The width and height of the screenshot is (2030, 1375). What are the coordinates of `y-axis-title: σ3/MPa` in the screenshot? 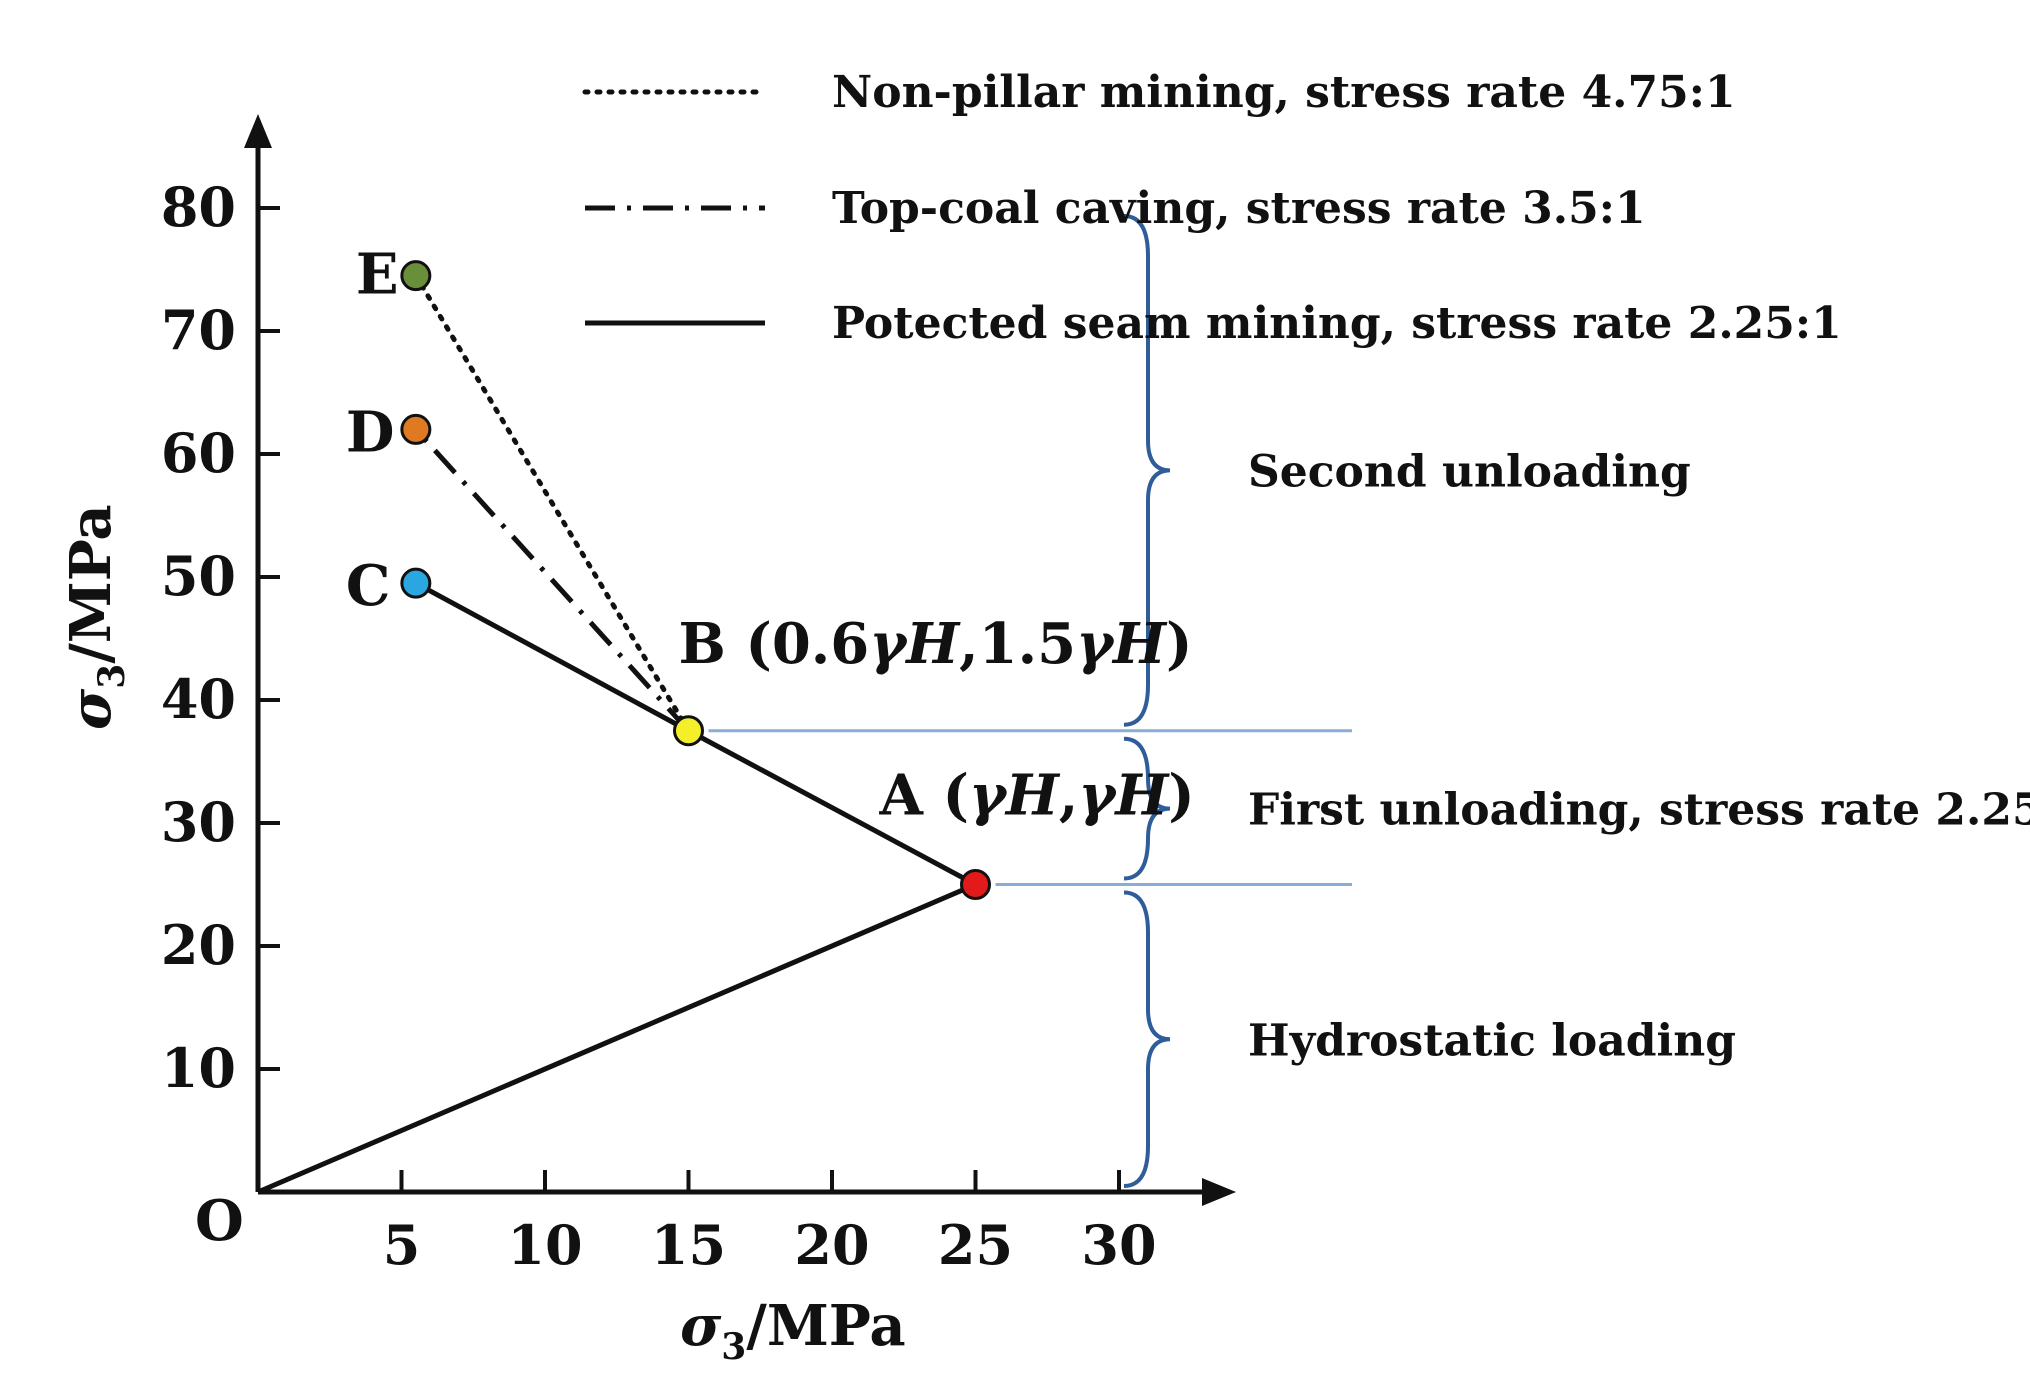 It's located at (95, 617).